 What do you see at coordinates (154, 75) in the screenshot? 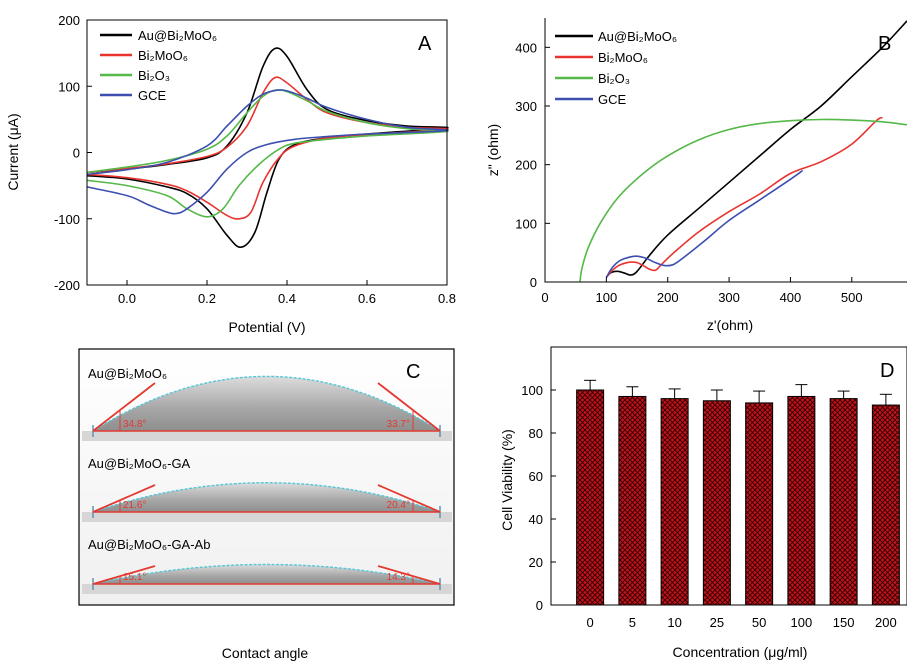
I see `panel-a-legend-label-bi-o: Bi₂O₃` at bounding box center [154, 75].